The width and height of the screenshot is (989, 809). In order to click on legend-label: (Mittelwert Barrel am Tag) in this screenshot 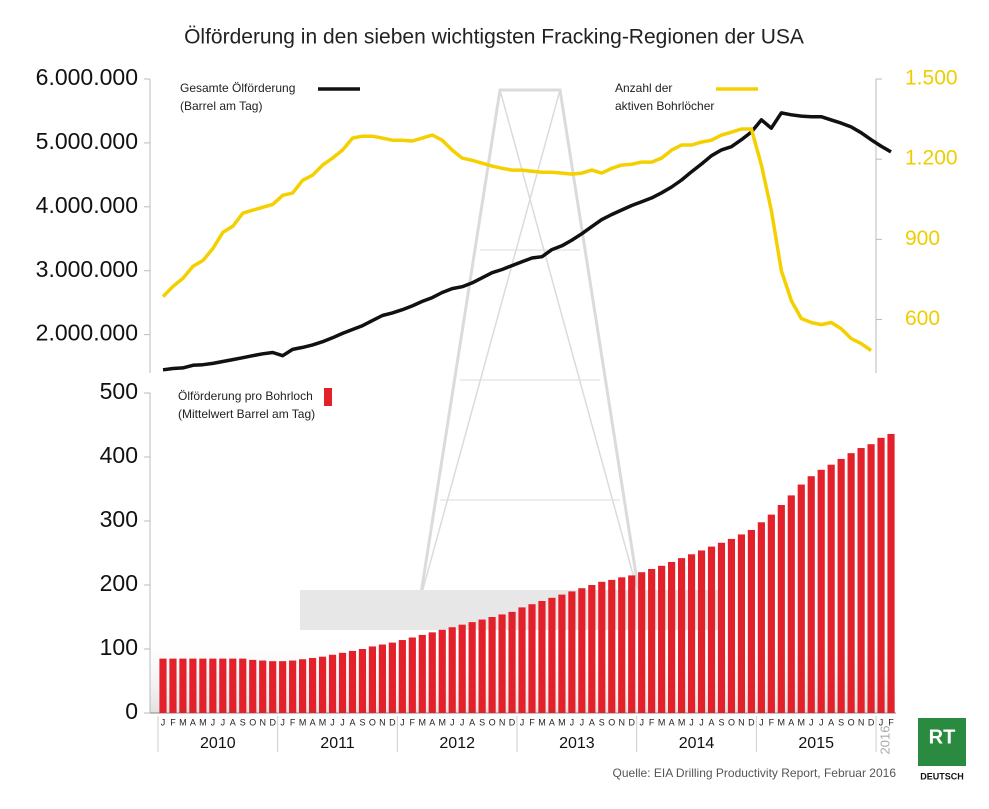, I will do `click(246, 414)`.